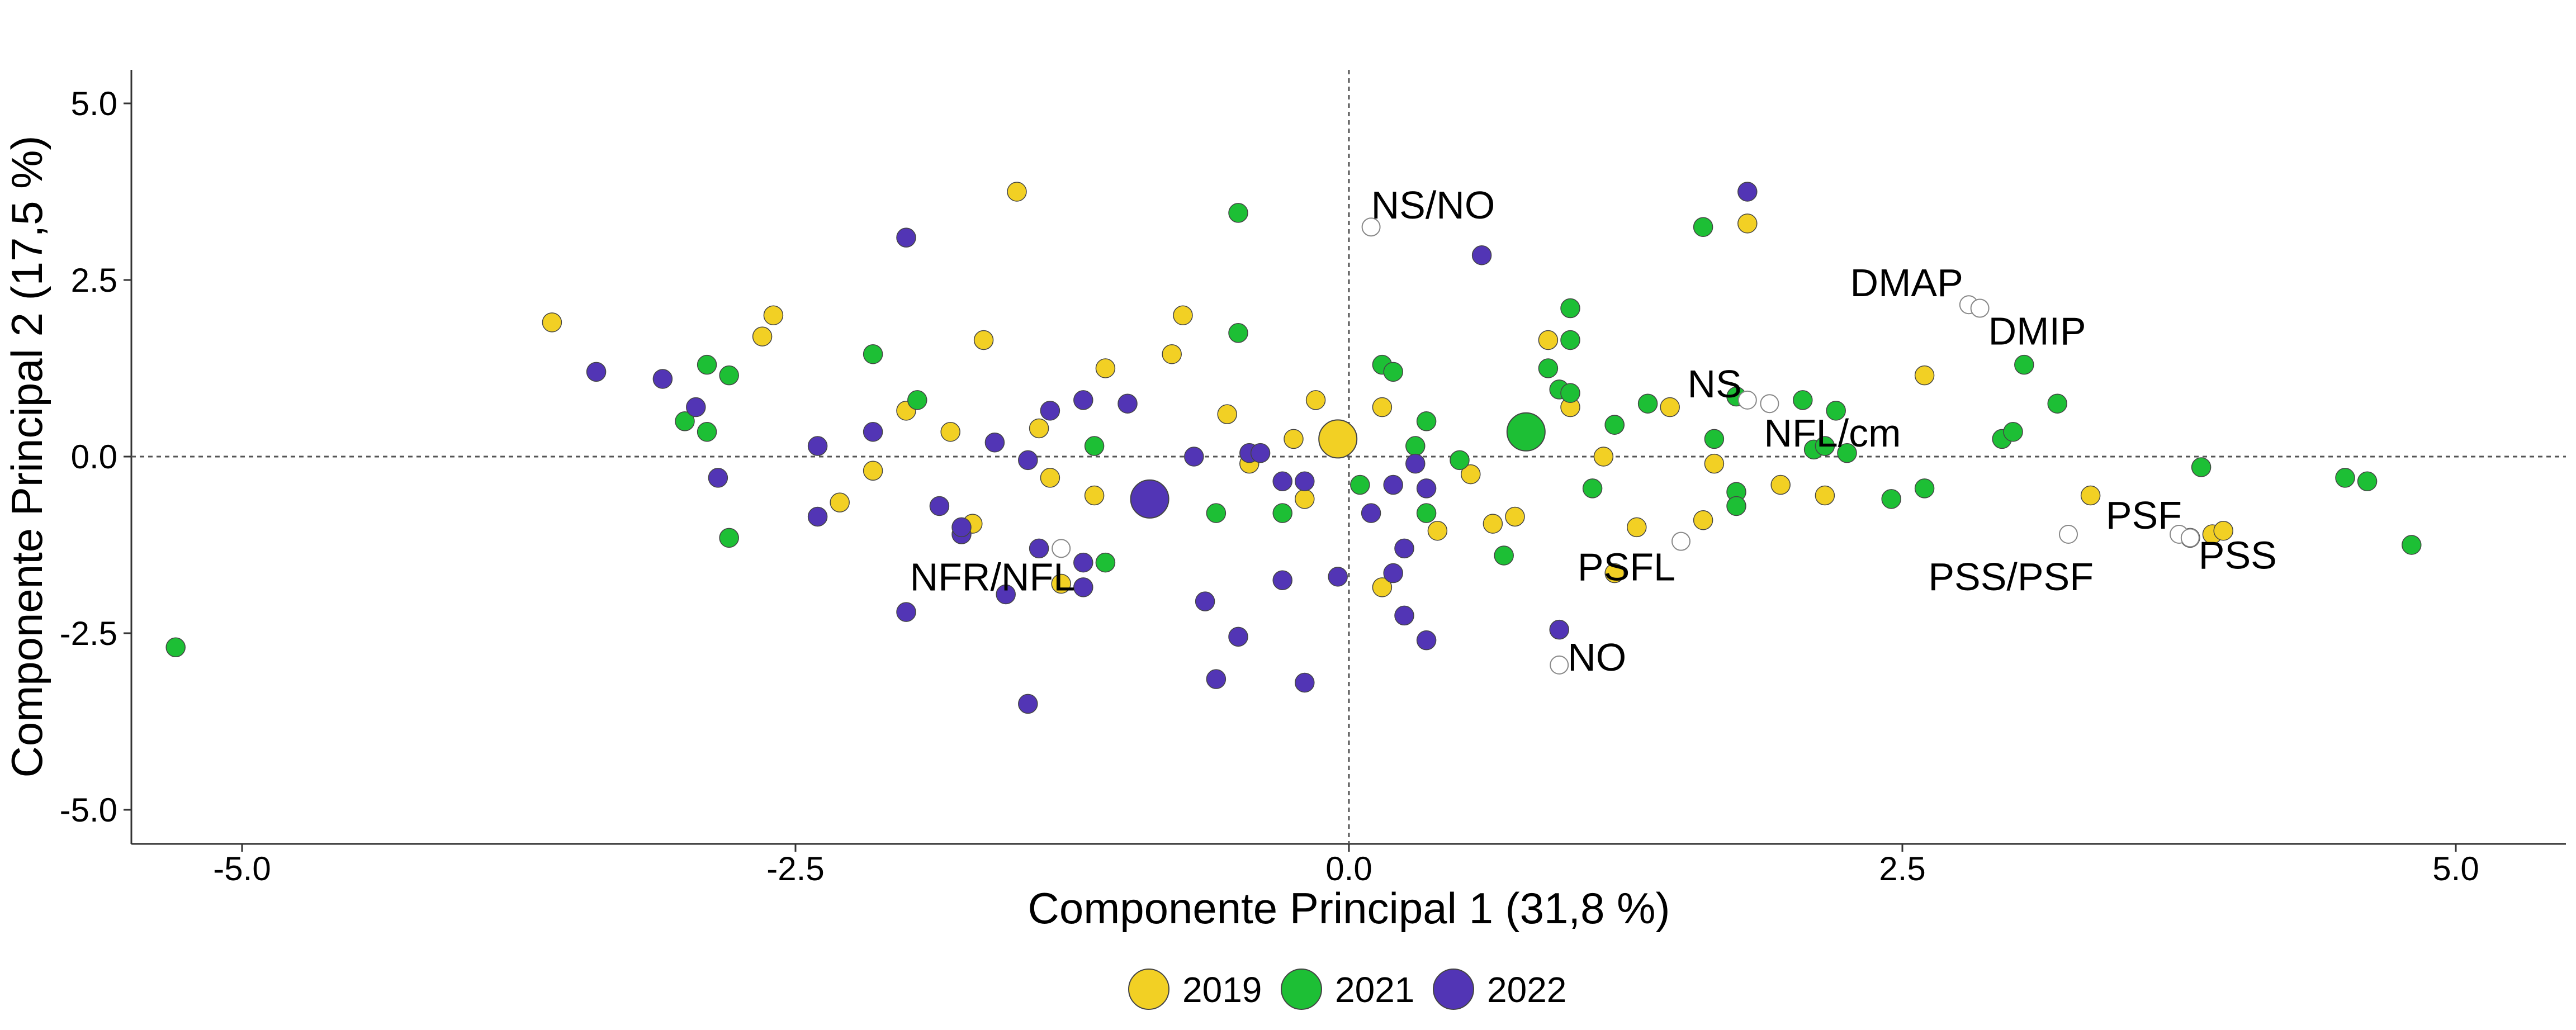 This screenshot has width=2576, height=1030. Describe the element at coordinates (1832, 433) in the screenshot. I see `variable-label: NFL/cm` at that location.